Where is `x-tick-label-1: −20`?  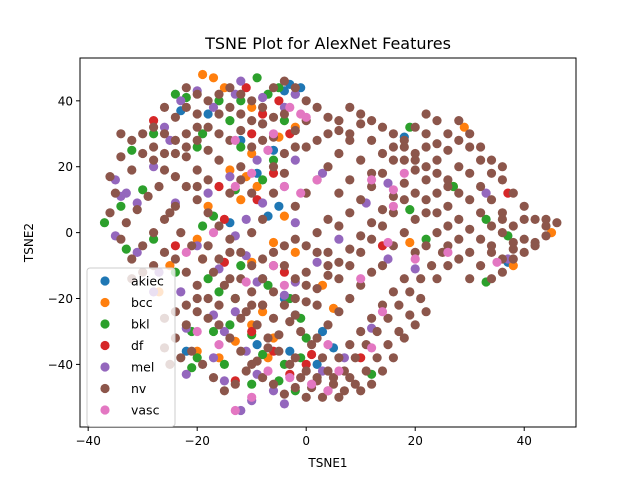 x-tick-label-1: −20 is located at coordinates (197, 441).